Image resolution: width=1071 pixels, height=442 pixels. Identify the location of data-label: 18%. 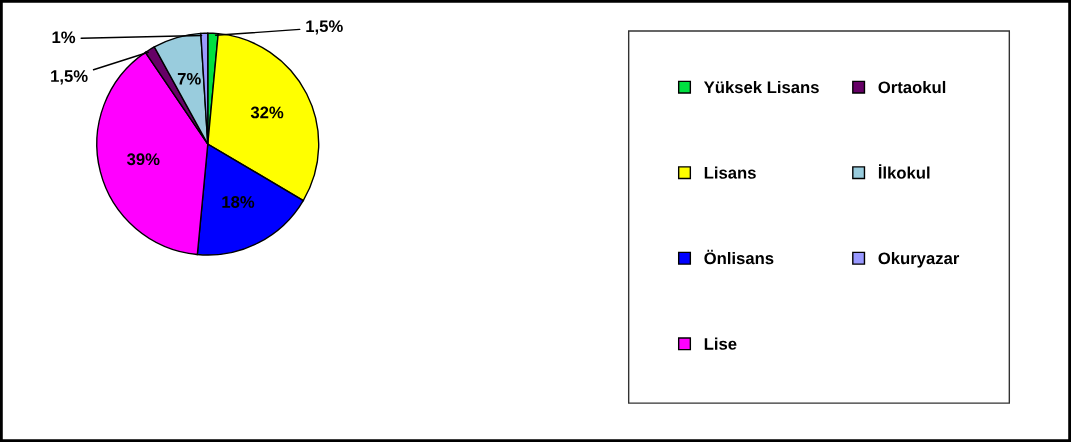
(238, 202).